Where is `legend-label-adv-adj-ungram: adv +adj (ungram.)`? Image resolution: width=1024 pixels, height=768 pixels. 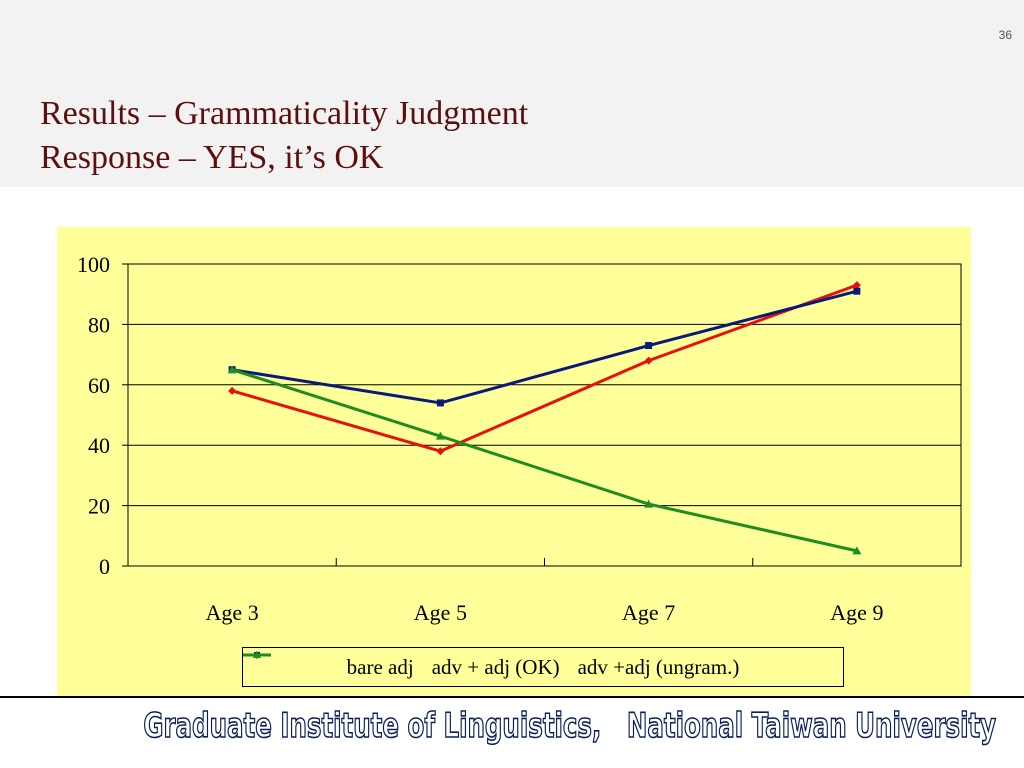
legend-label-adv-adj-ungram: adv +adj (ungram.) is located at coordinates (658, 666).